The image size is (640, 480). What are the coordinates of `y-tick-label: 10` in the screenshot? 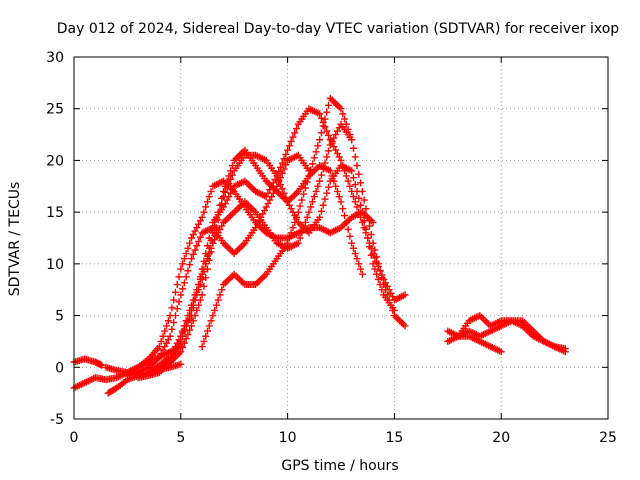 It's located at (55, 265).